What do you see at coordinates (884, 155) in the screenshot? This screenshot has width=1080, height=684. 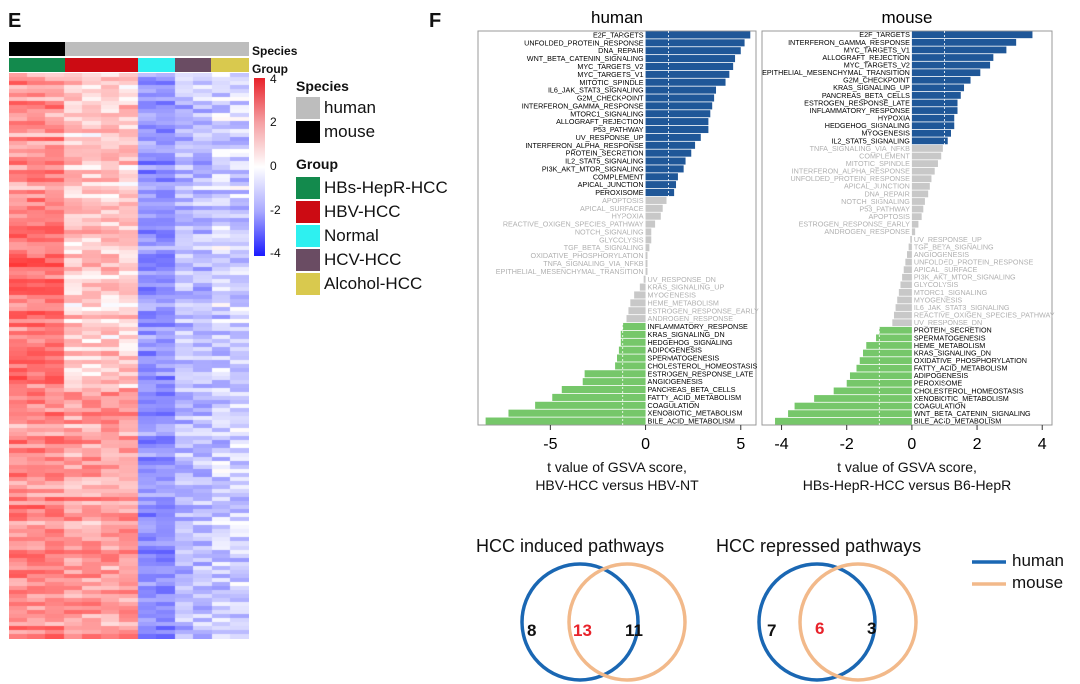 I see `mouse-bar-label: COMPLEMENT` at bounding box center [884, 155].